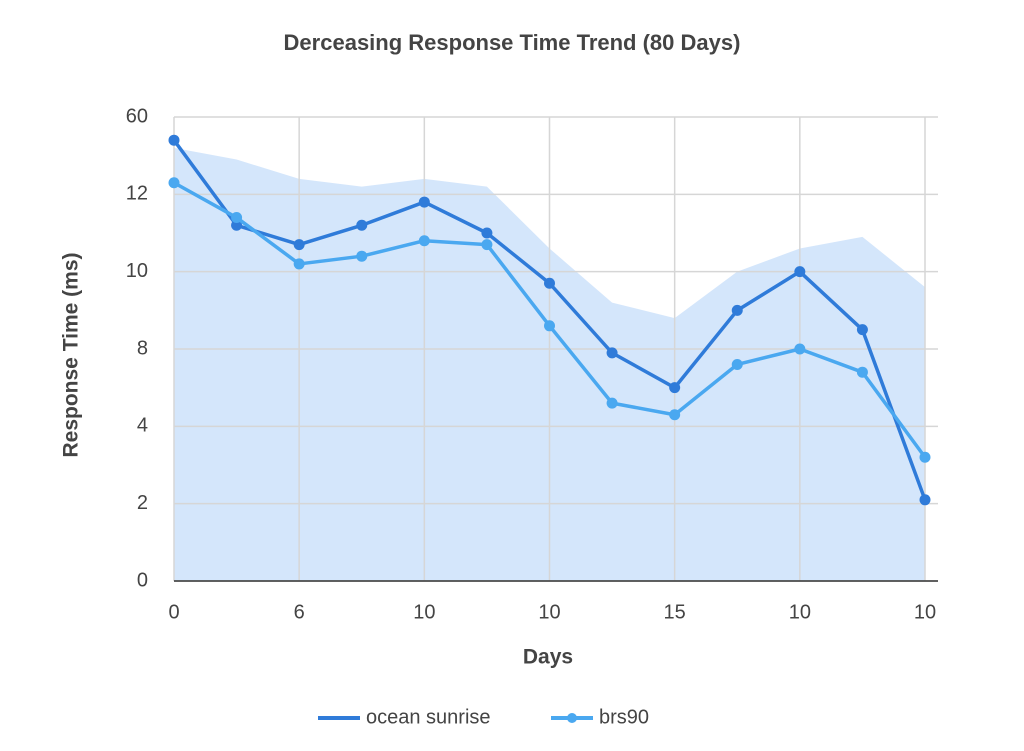  What do you see at coordinates (512, 42) in the screenshot?
I see `chart-title: Derceasing Response Time Trend (80 Days)` at bounding box center [512, 42].